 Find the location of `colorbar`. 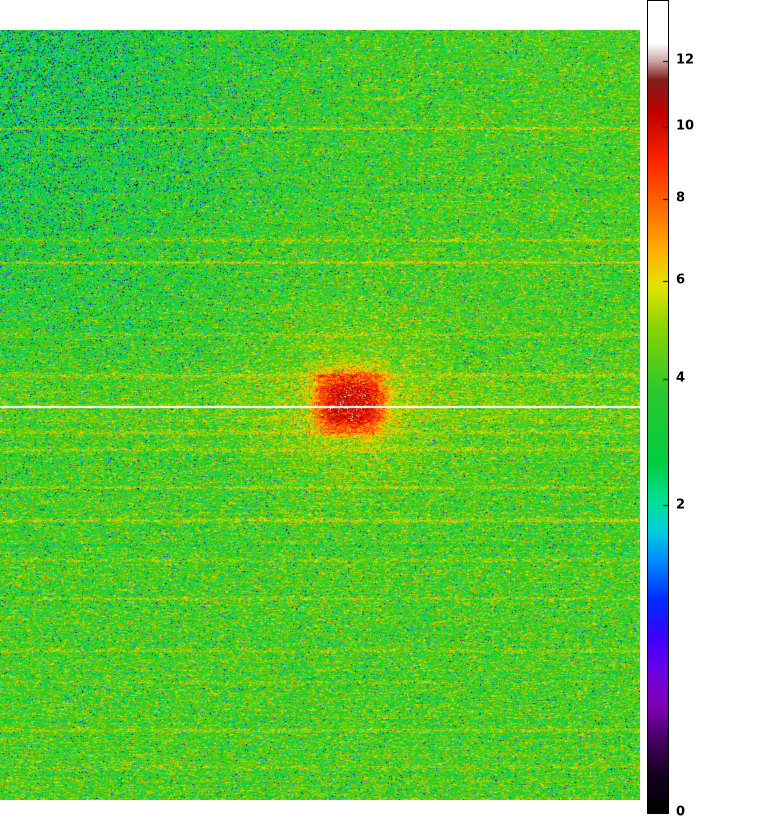

colorbar is located at coordinates (658, 407).